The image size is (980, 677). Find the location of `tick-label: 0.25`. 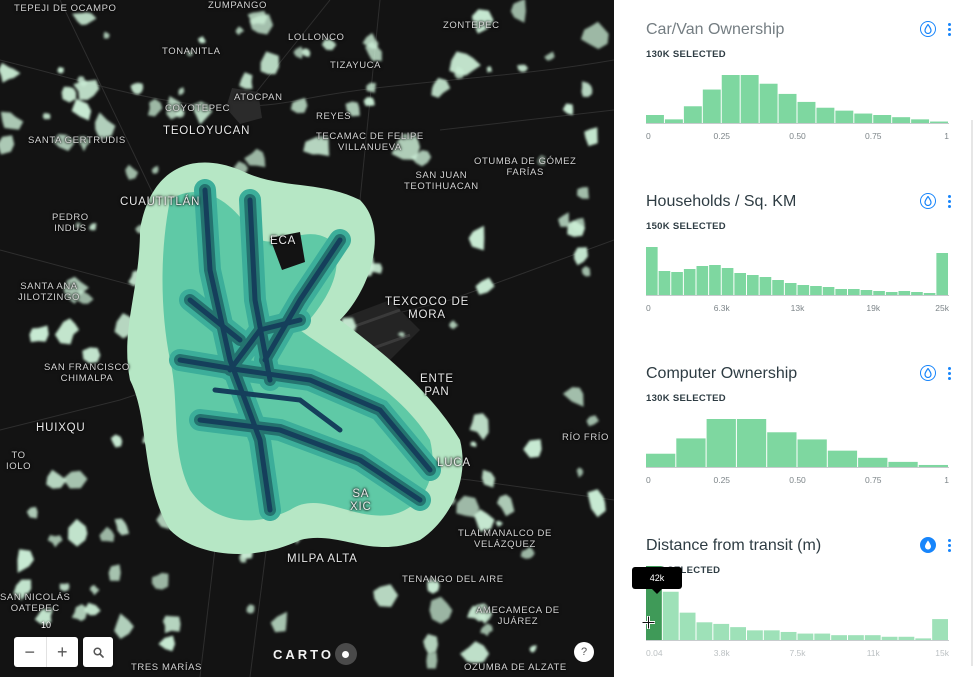

tick-label: 0.25 is located at coordinates (722, 136).